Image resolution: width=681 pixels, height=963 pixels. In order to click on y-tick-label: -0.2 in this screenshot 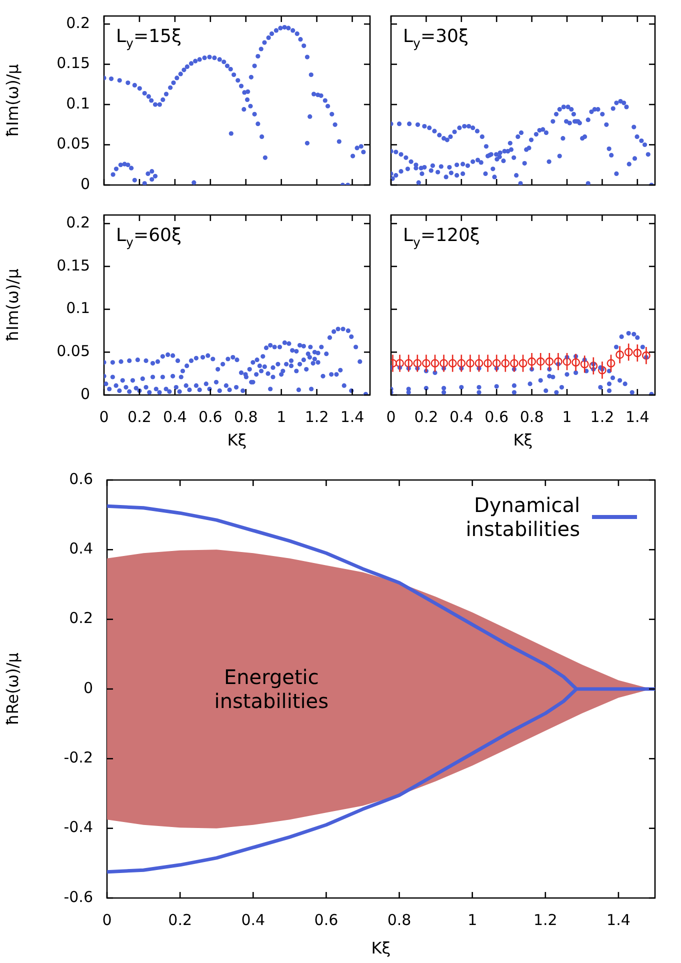, I will do `click(78, 757)`.